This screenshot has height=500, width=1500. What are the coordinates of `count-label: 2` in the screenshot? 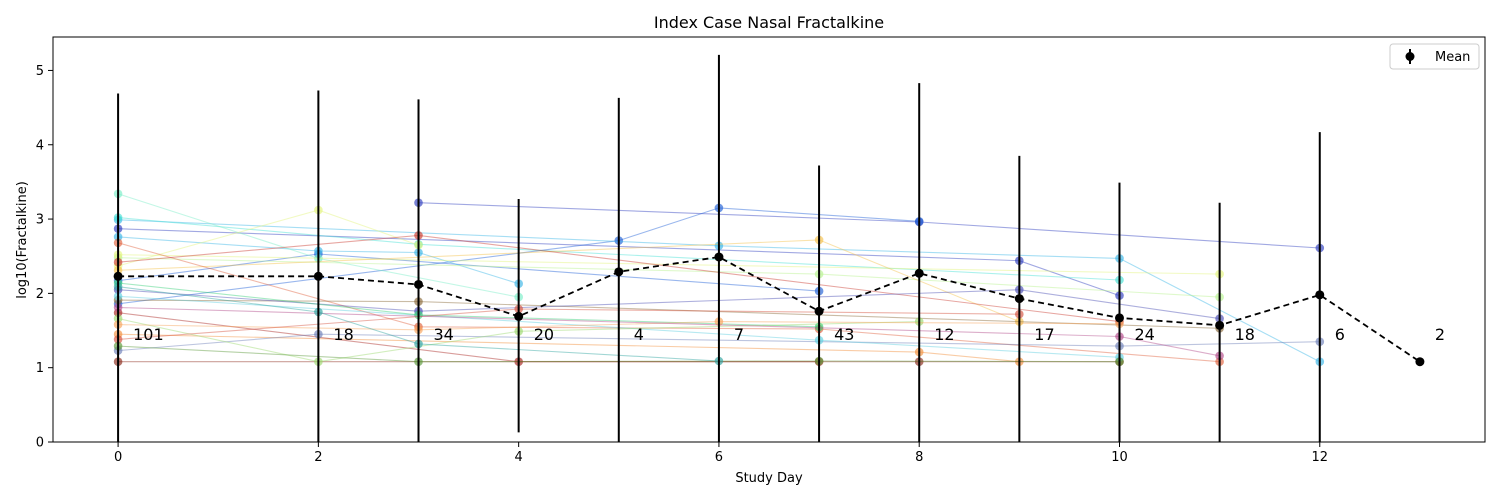 It's located at (1440, 334).